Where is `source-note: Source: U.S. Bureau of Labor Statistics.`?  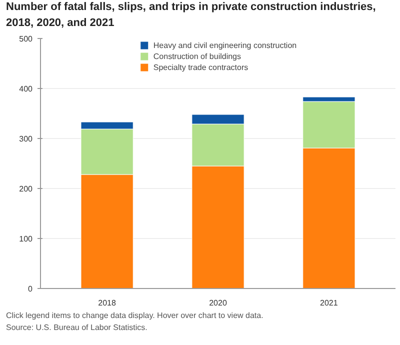
source-note: Source: U.S. Bureau of Labor Statistics. is located at coordinates (77, 327).